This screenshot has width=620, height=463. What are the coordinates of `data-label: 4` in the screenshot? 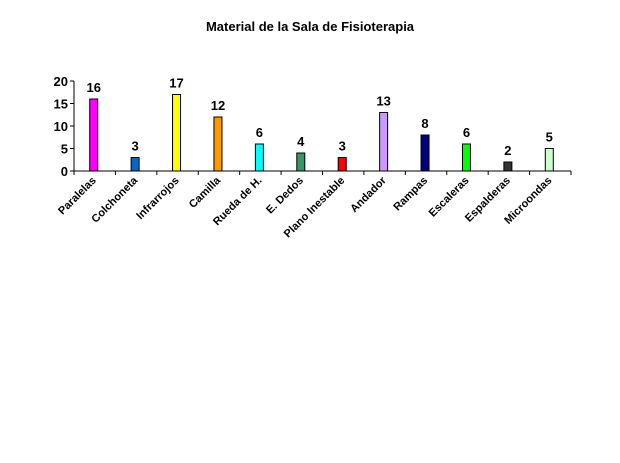 It's located at (301, 141).